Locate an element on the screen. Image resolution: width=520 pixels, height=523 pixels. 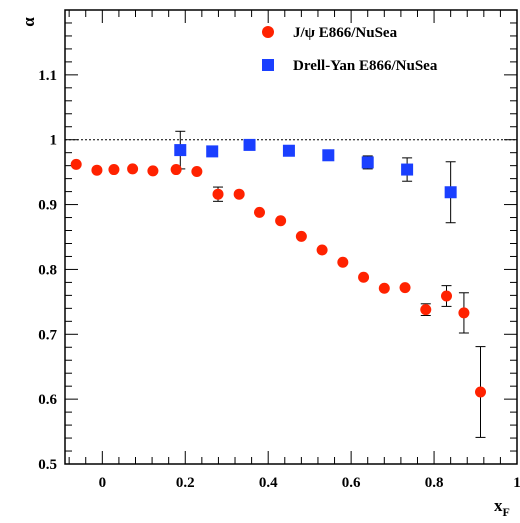
x-axis-title: xF is located at coordinates (502, 507).